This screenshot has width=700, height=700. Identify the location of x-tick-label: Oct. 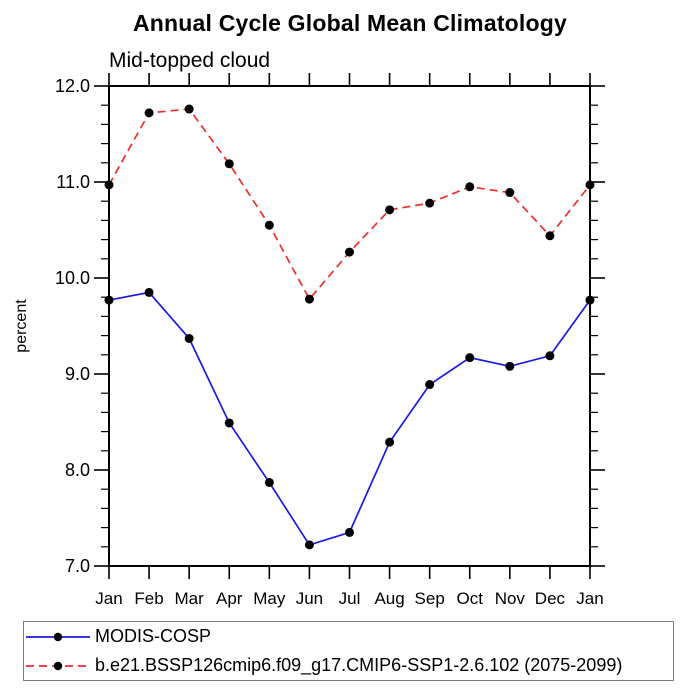
(470, 598).